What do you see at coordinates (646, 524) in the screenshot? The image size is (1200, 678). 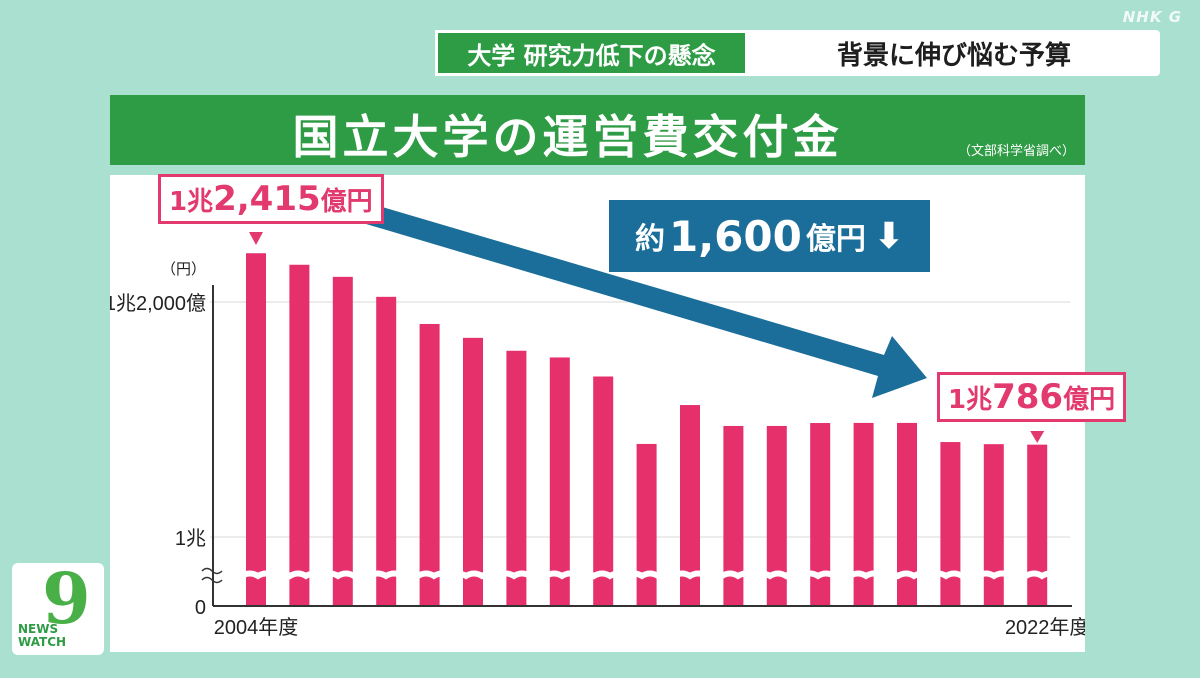 I see `bar-2013` at bounding box center [646, 524].